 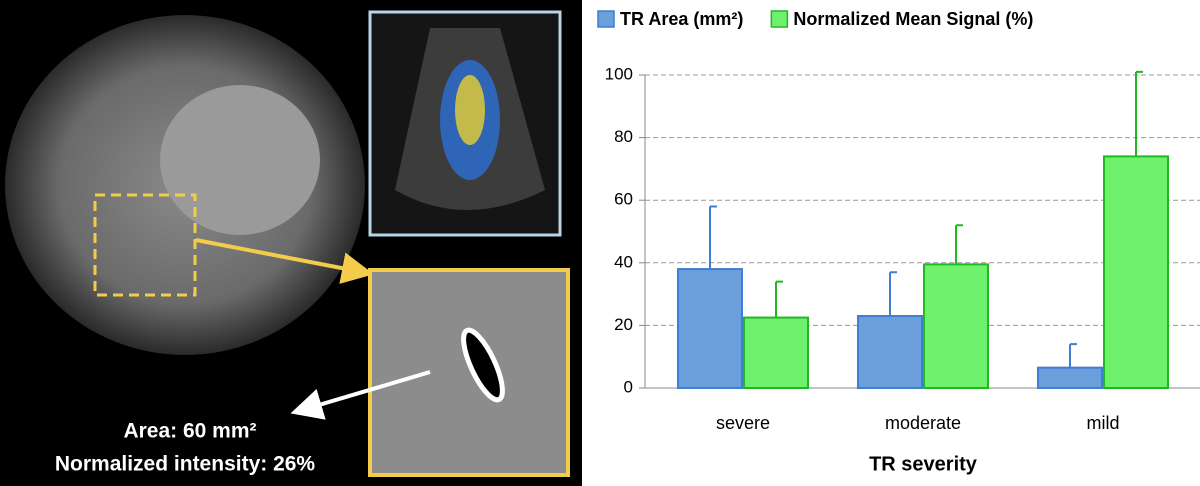 I want to click on y-tick-label: 20, so click(x=623, y=324).